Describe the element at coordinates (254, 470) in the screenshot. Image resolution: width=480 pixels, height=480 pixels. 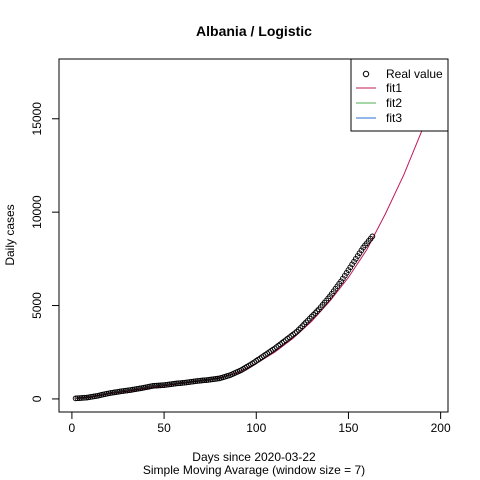
I see `chart-subtitle: Simple Moving Avarage (window size = 7)` at that location.